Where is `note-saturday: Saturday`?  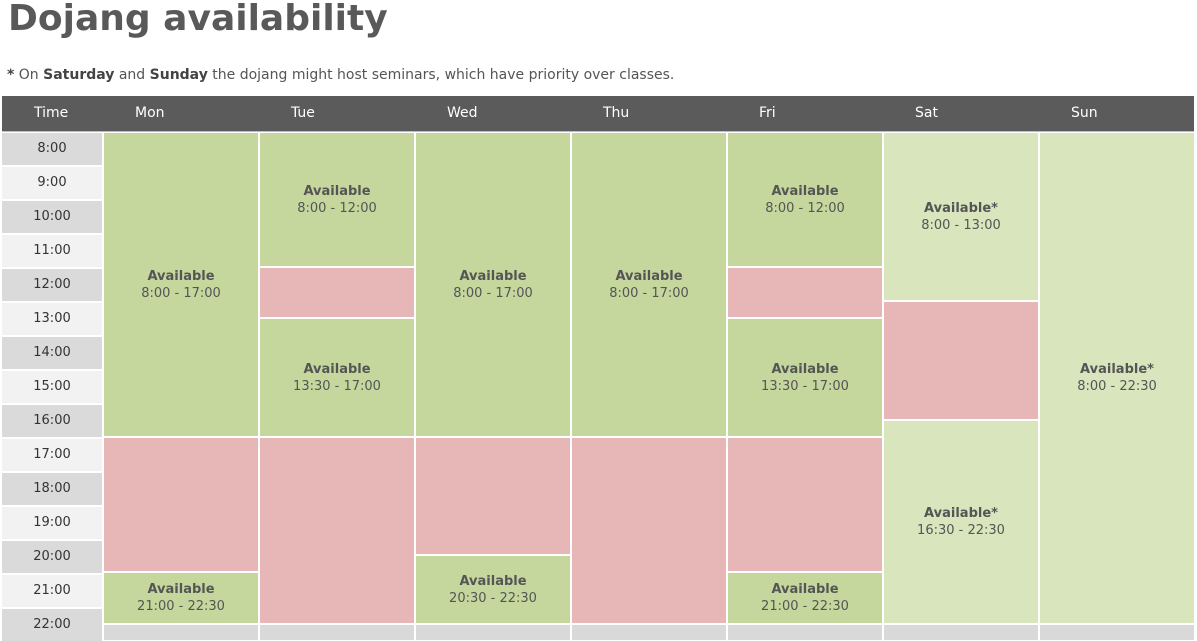
note-saturday: Saturday is located at coordinates (79, 75).